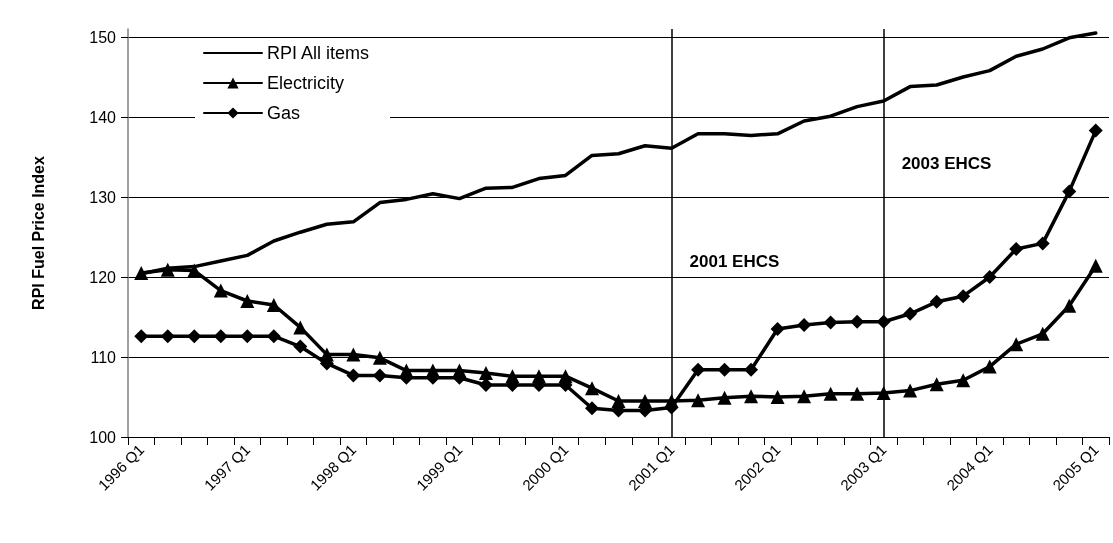 This screenshot has height=543, width=1113. I want to click on y-tick-label: 130, so click(103, 197).